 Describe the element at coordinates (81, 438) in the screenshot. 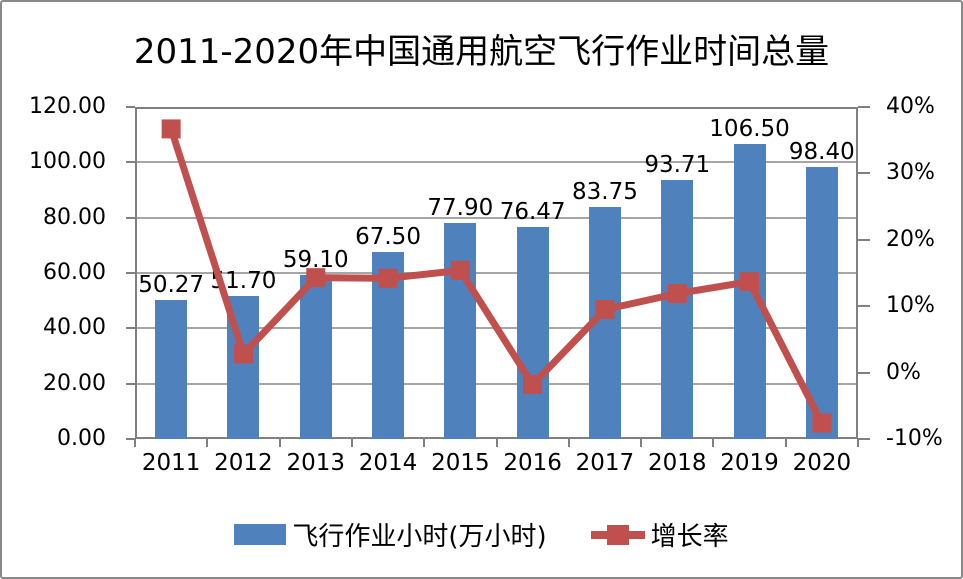

I see `y-axis-tick-label: 0.00` at that location.